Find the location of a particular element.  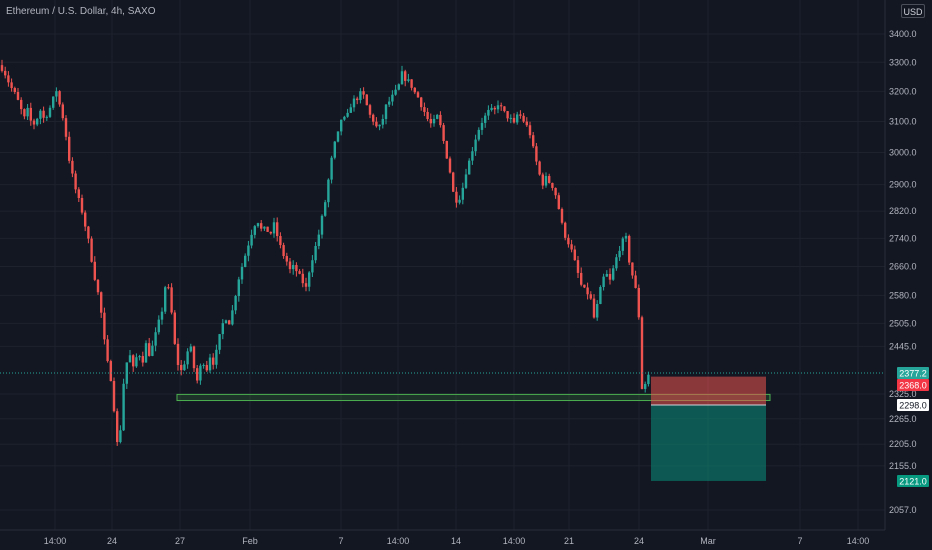

y-tick-label: 2155.0 is located at coordinates (903, 466).